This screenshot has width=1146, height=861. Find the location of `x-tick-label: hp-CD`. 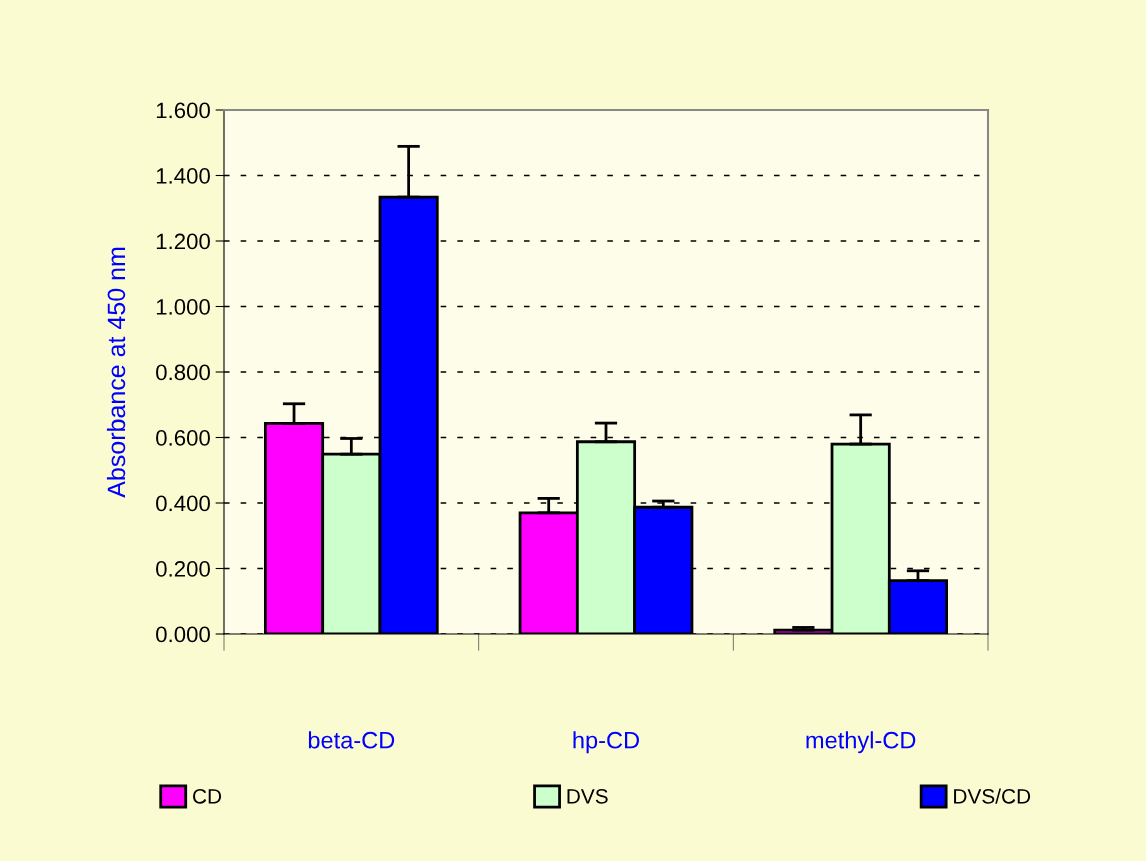

x-tick-label: hp-CD is located at coordinates (606, 742).